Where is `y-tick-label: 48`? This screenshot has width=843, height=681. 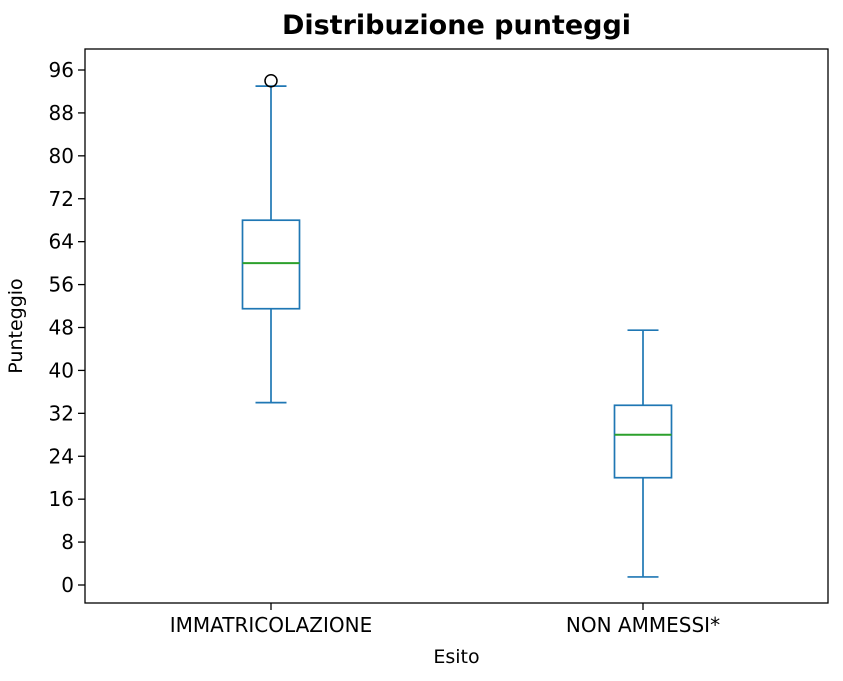
y-tick-label: 48 is located at coordinates (61, 328).